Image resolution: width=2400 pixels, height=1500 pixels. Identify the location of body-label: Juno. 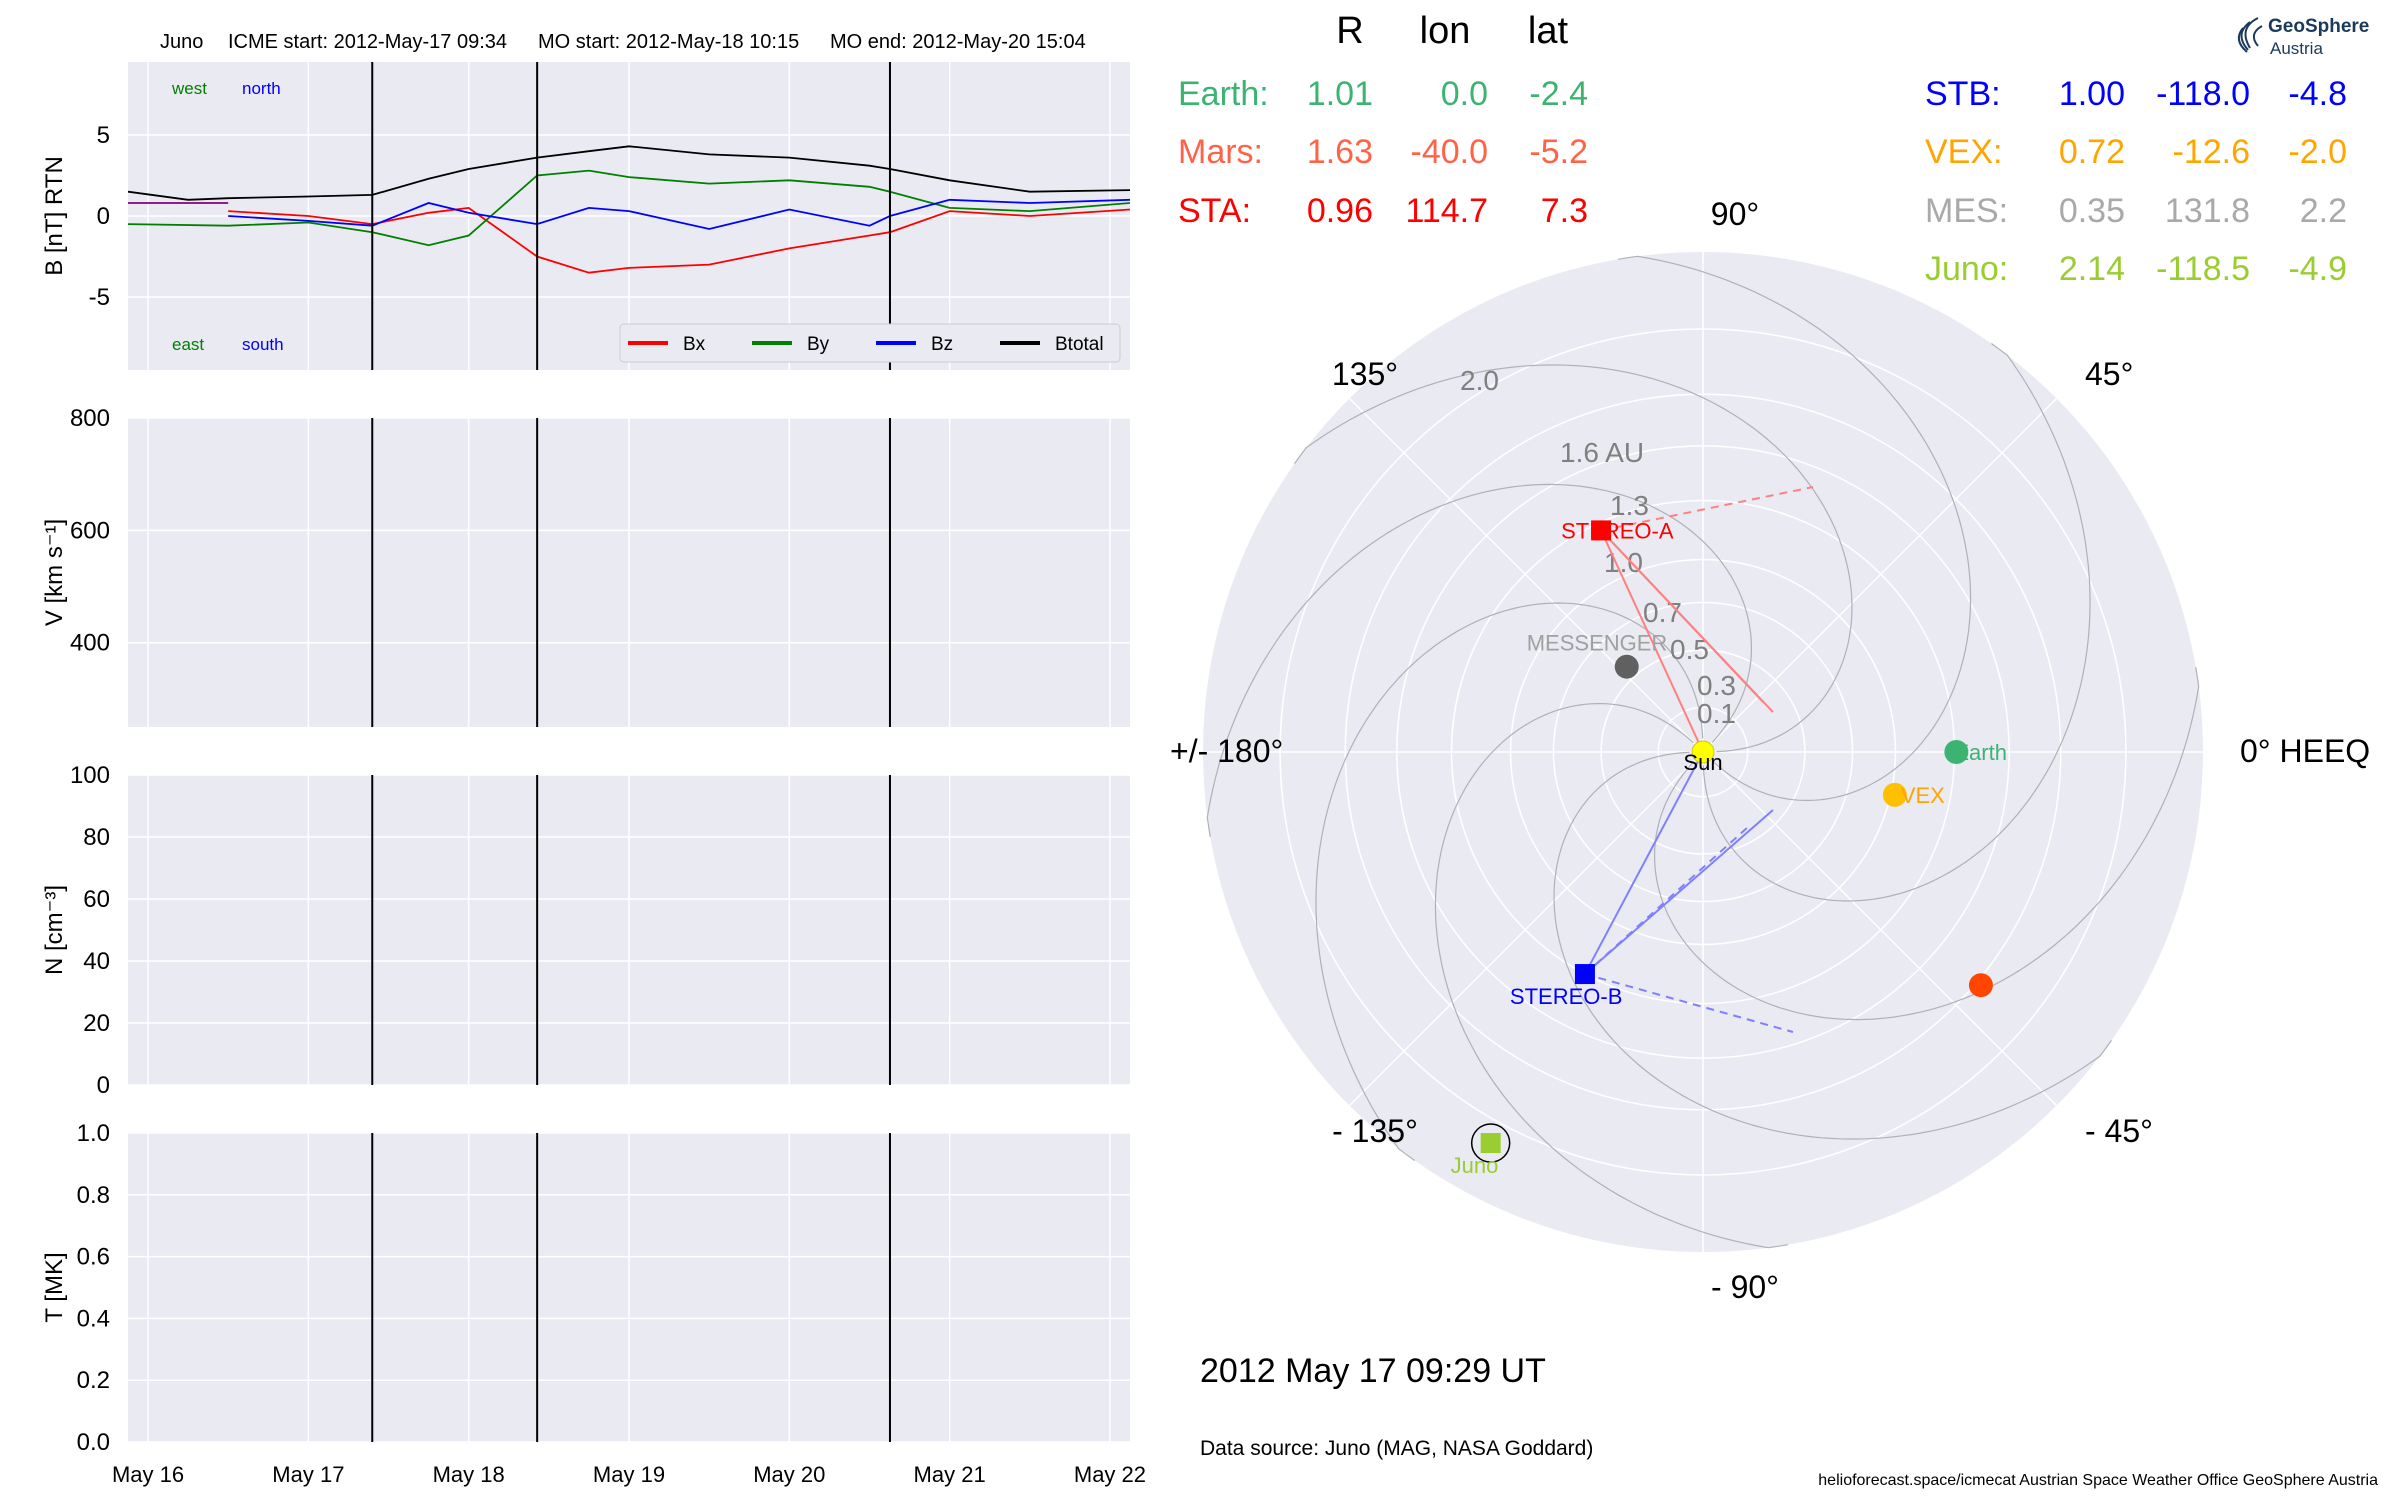
(1475, 1165).